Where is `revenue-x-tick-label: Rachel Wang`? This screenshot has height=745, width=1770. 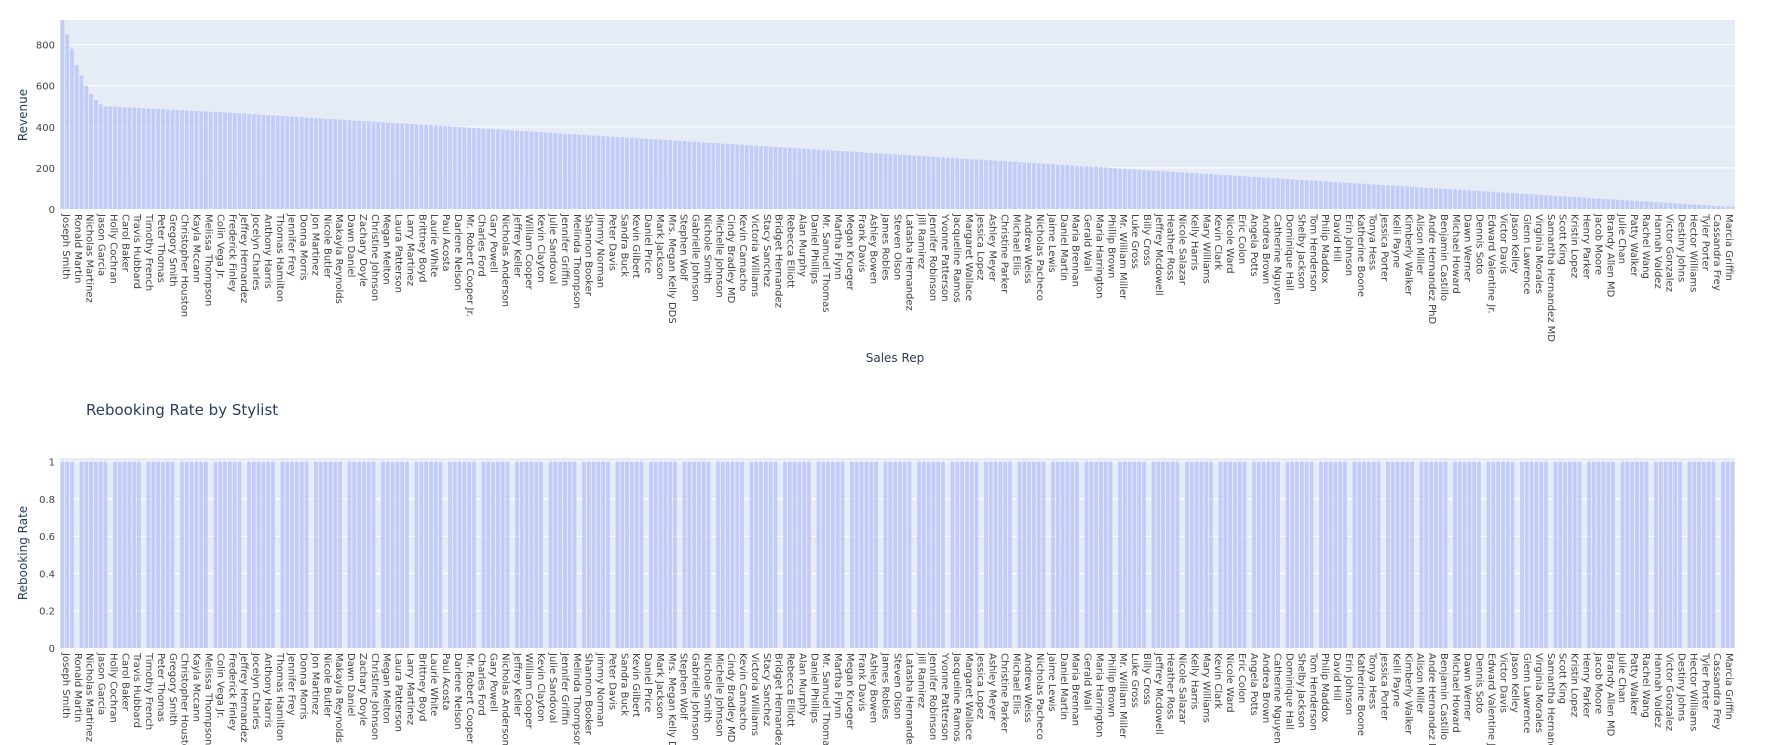 revenue-x-tick-label: Rachel Wang is located at coordinates (1645, 246).